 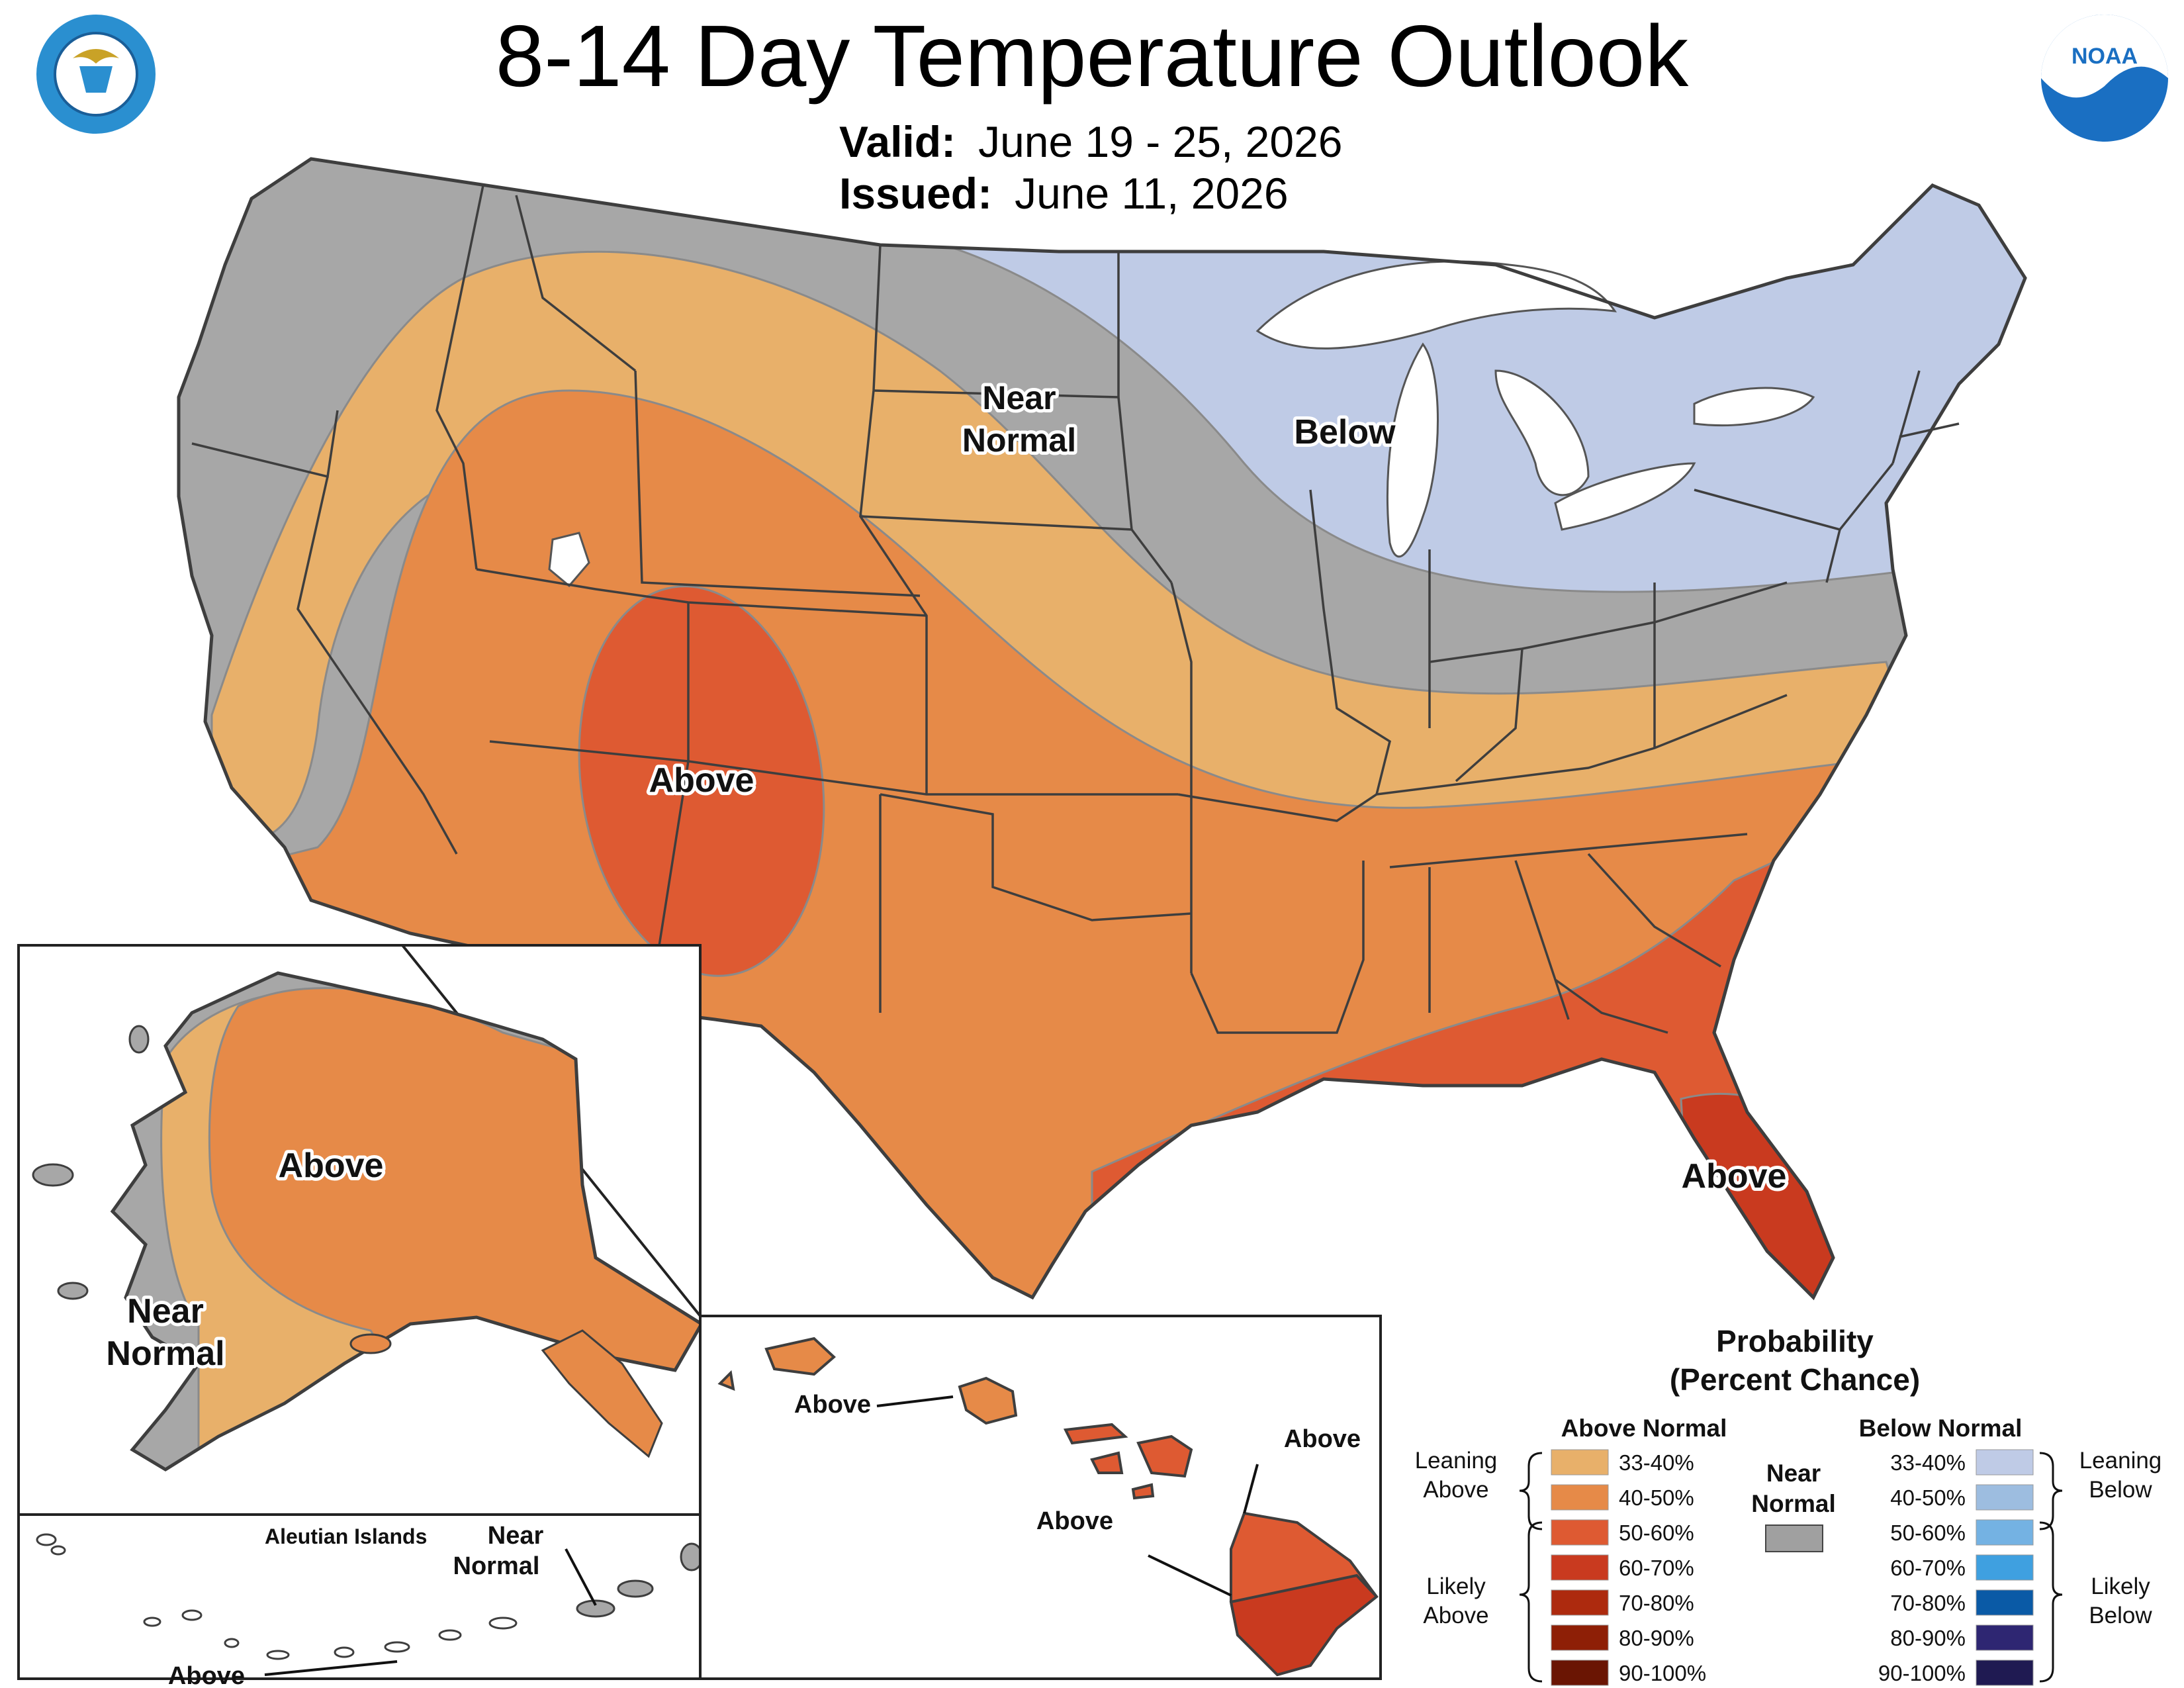 What do you see at coordinates (331, 1166) in the screenshot?
I see `alaska-above-label: Above` at bounding box center [331, 1166].